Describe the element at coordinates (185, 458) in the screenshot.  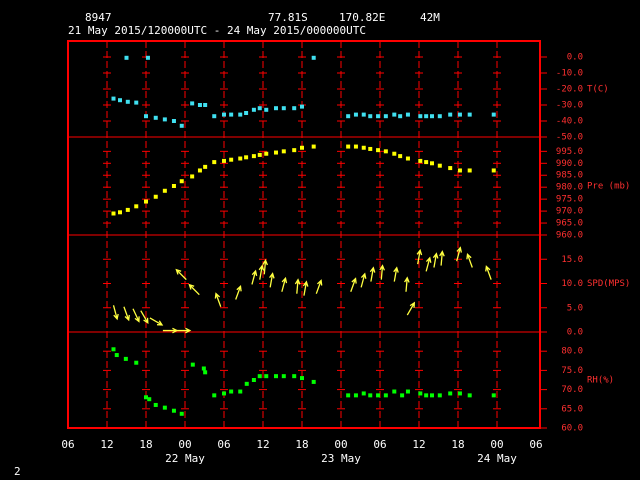
I see `day-label: 22 May` at that location.